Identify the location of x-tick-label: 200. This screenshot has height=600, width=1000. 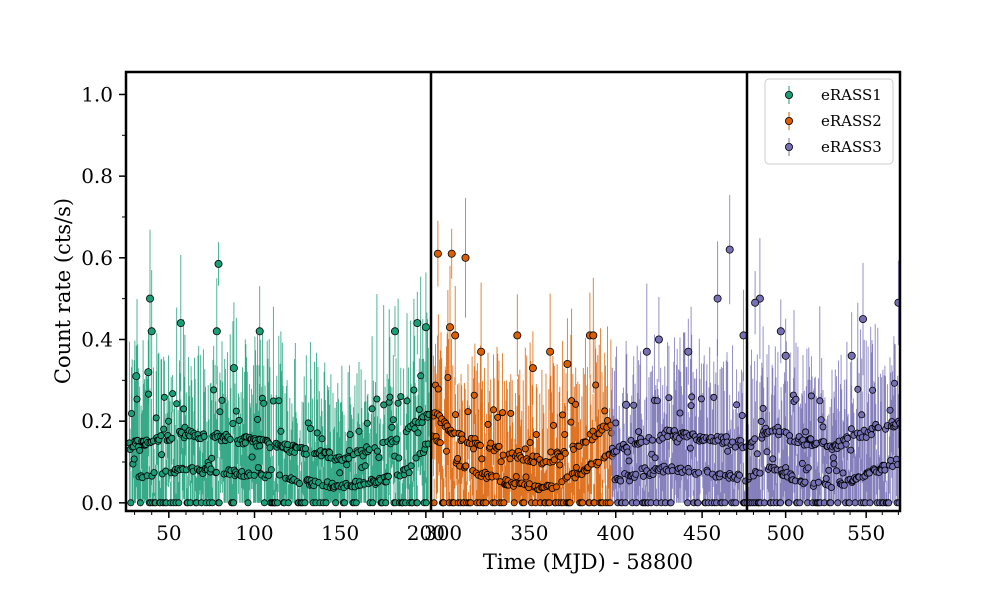
(426, 533).